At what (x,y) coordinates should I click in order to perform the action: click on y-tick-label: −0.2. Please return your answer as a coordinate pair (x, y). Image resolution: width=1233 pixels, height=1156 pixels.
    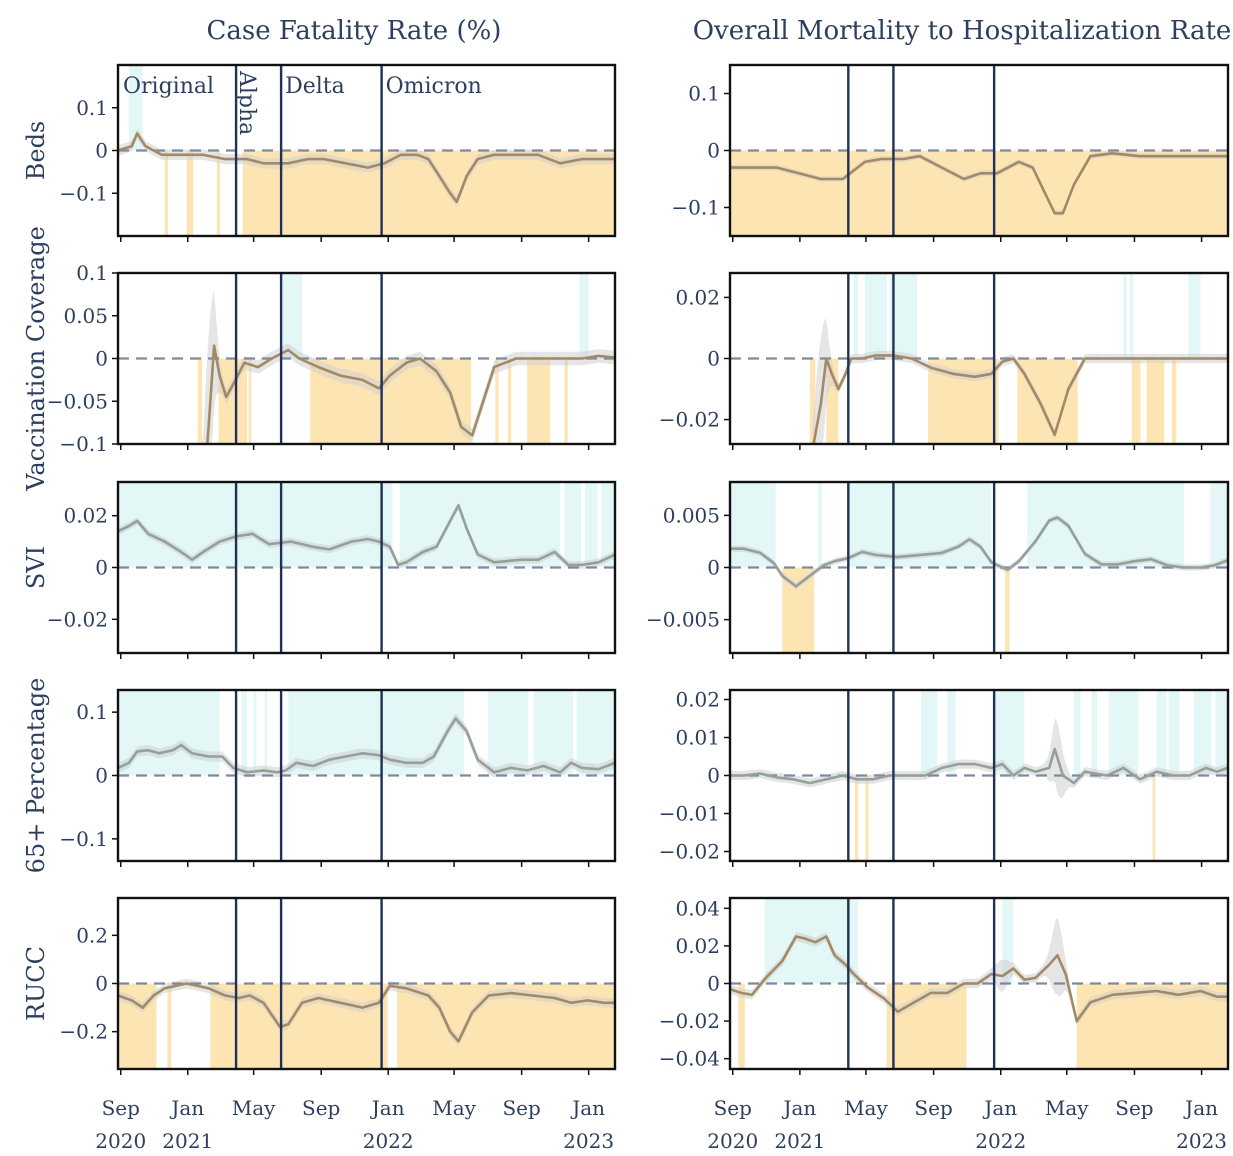
    Looking at the image, I should click on (83, 1032).